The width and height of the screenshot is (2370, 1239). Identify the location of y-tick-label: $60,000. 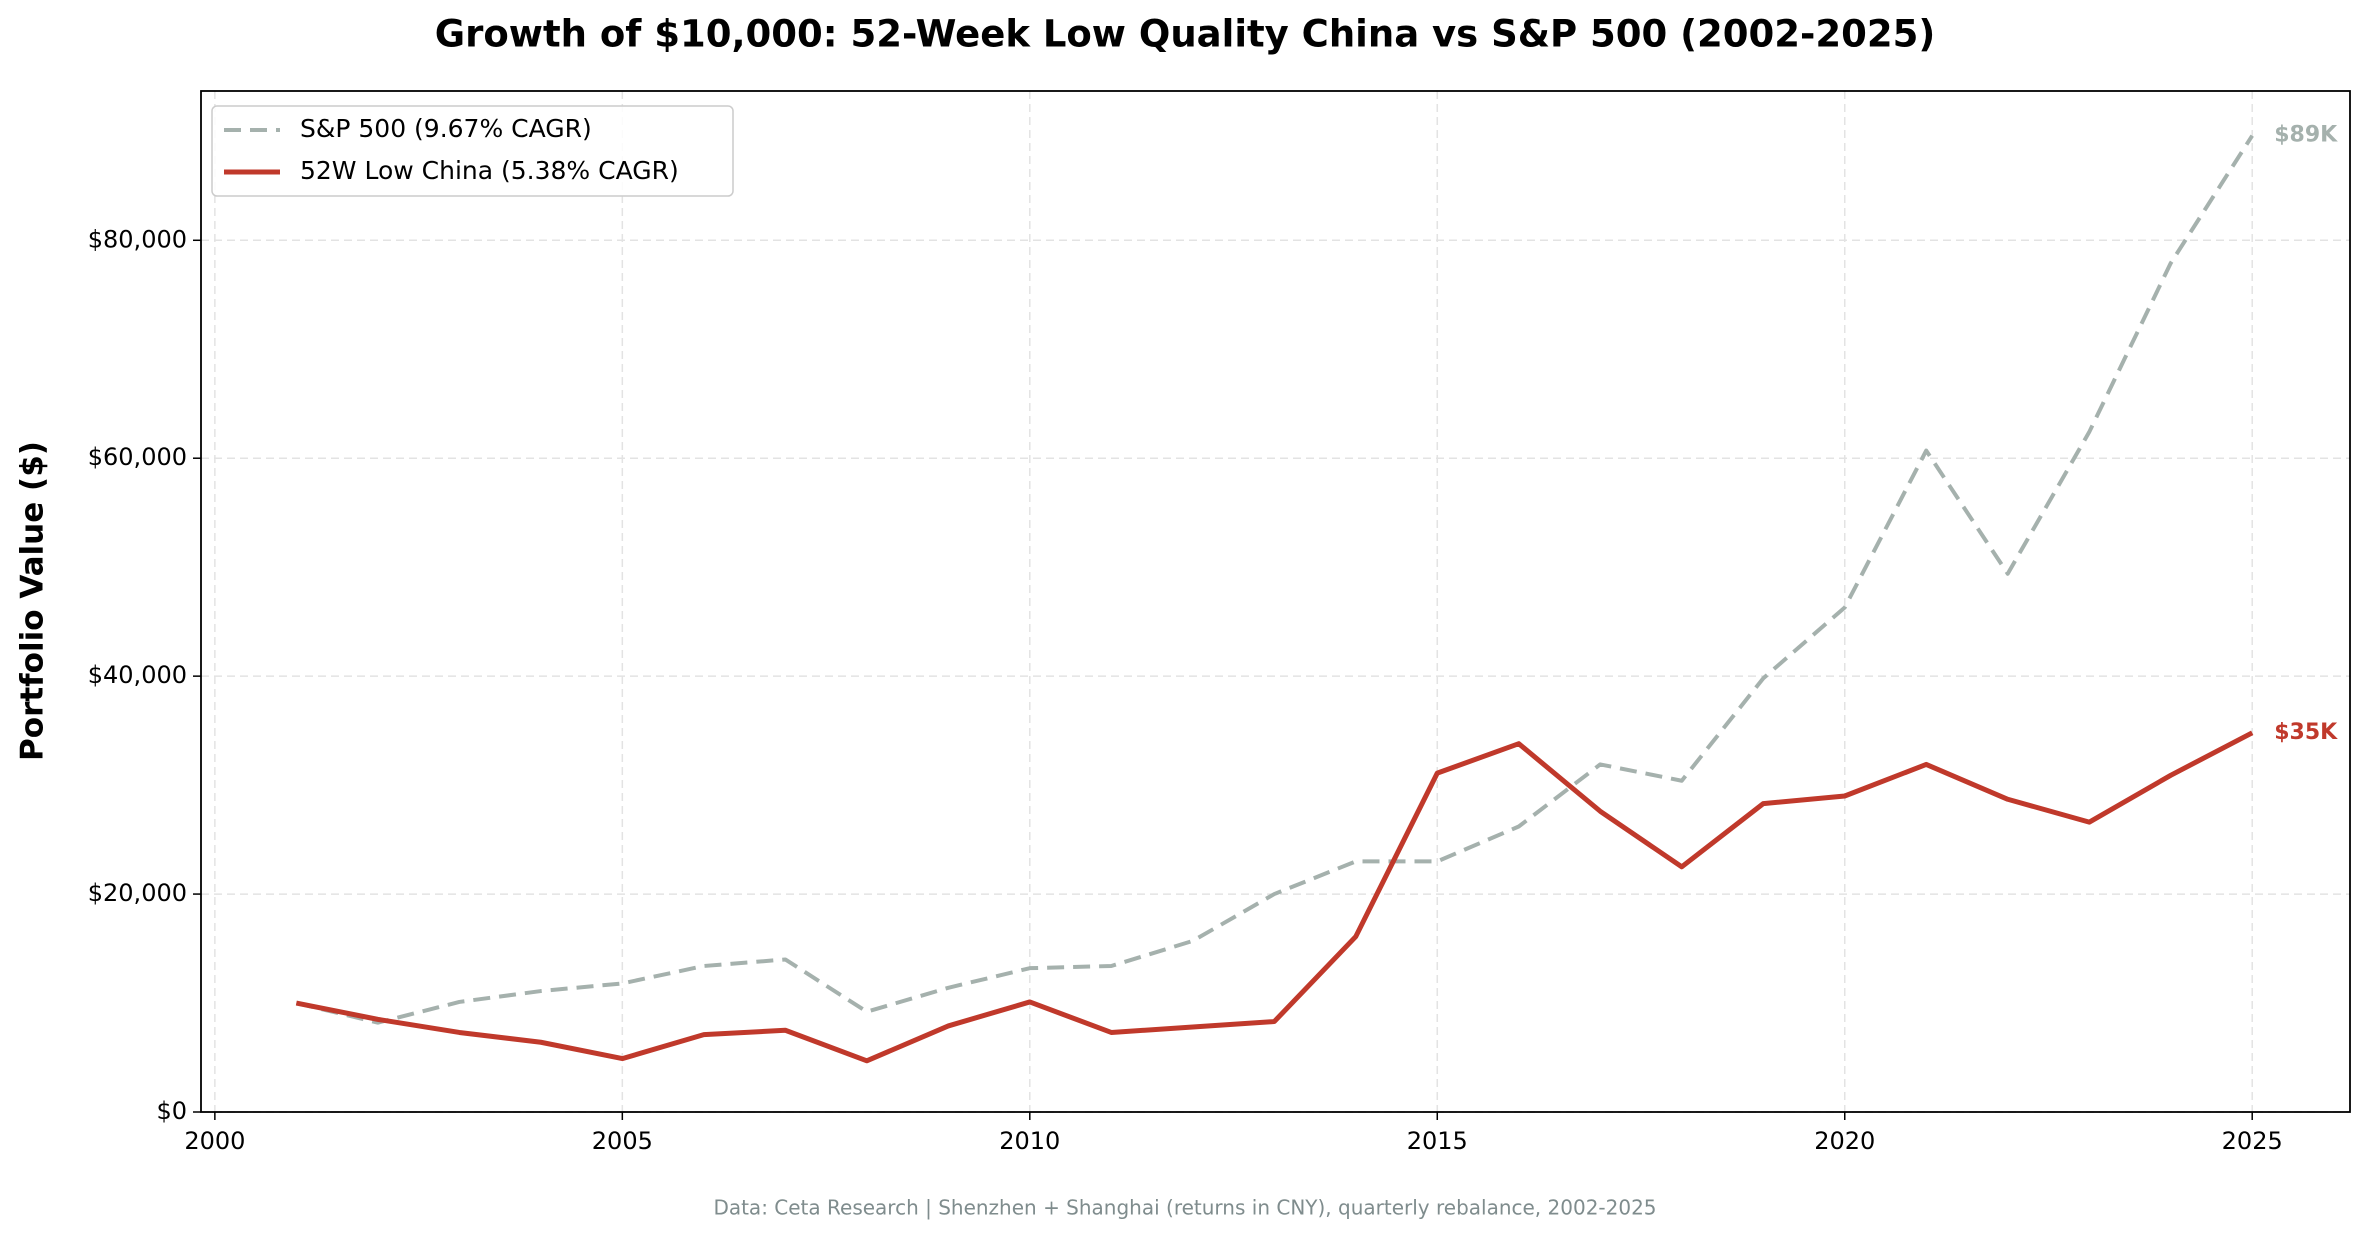
(137, 457).